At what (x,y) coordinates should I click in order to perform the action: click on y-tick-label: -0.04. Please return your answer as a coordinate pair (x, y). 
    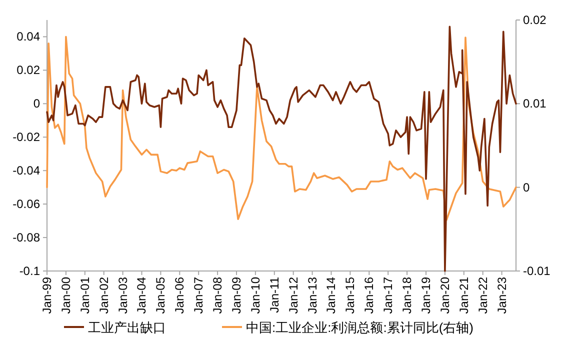
    Looking at the image, I should click on (26, 171).